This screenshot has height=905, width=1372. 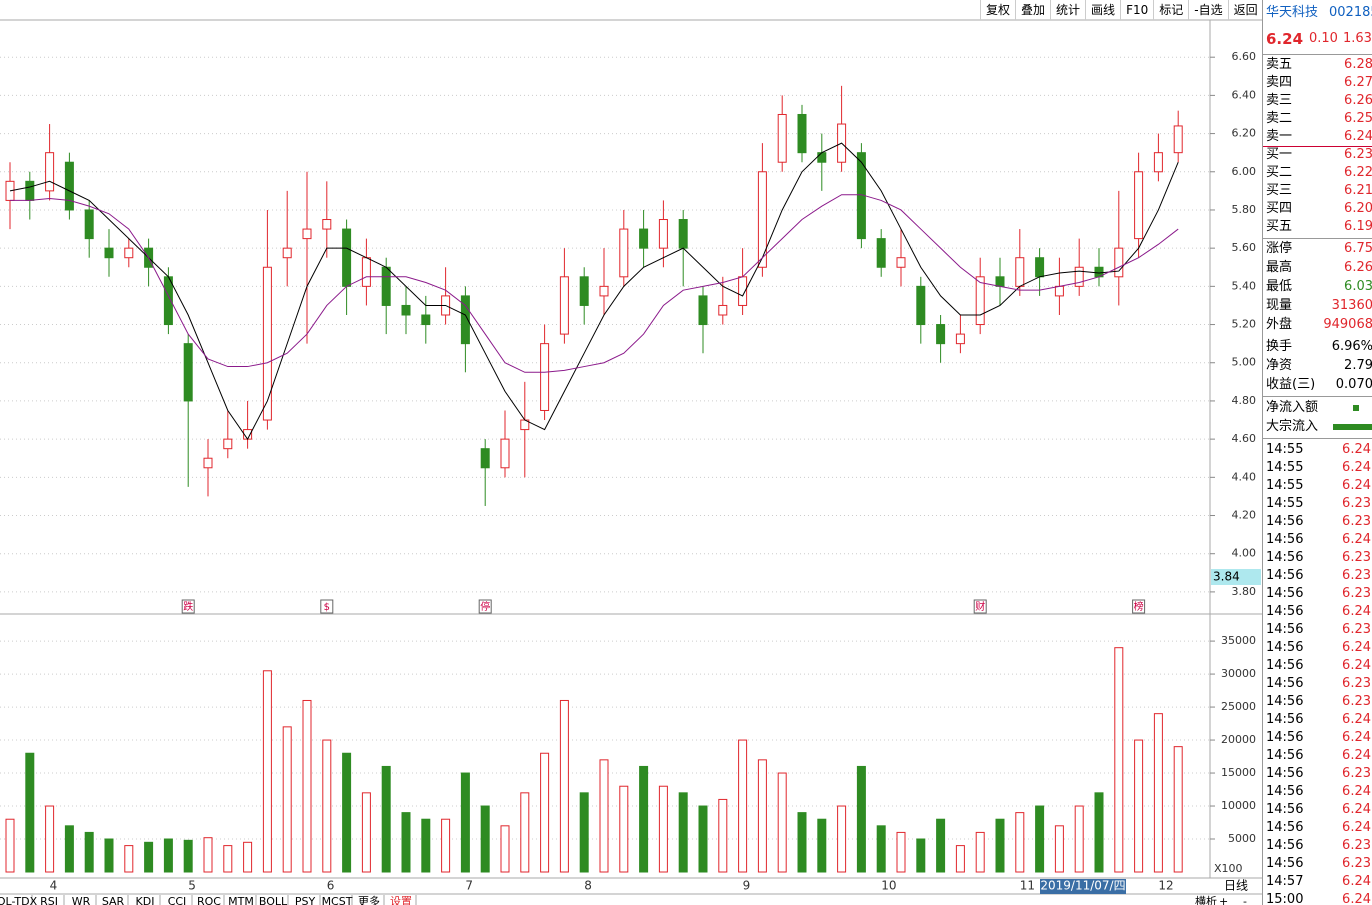 What do you see at coordinates (305, 900) in the screenshot?
I see `tab: PSY` at bounding box center [305, 900].